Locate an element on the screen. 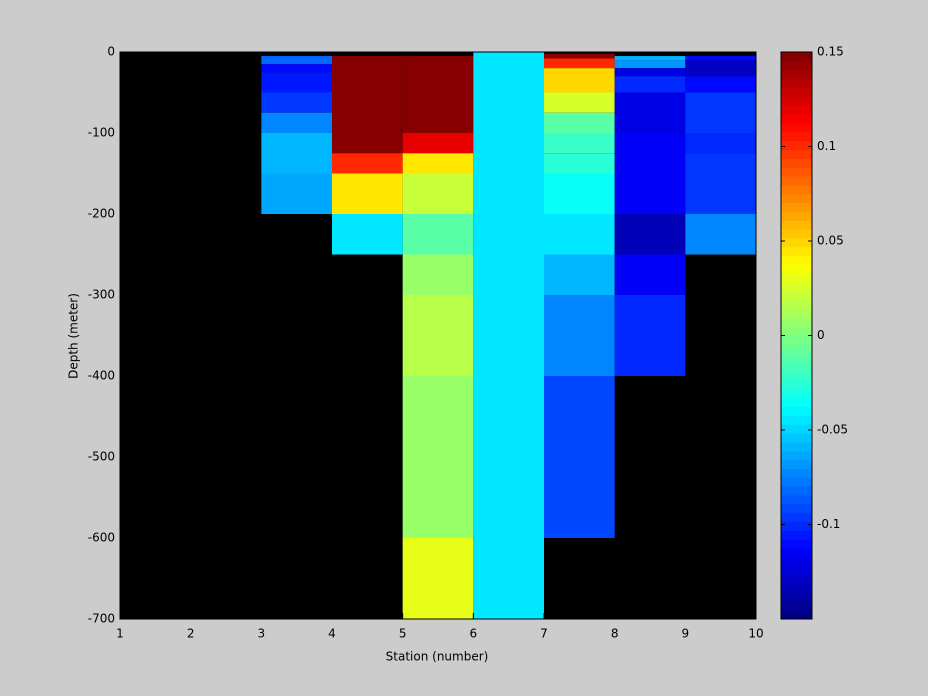 This screenshot has height=696, width=928. colorbar-tick-label: -0.1 is located at coordinates (828, 524).